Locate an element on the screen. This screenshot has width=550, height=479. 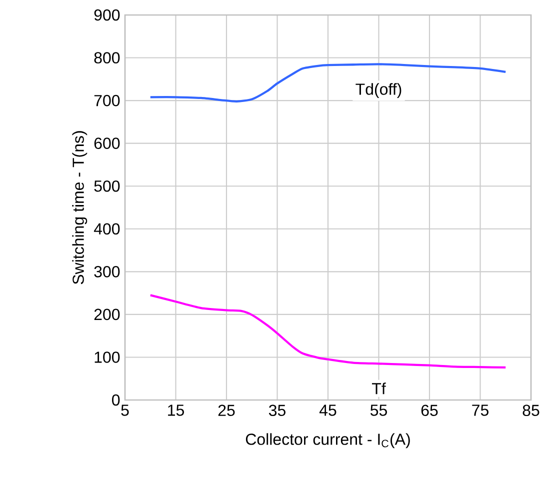
x-tick-label: 5 is located at coordinates (125, 410).